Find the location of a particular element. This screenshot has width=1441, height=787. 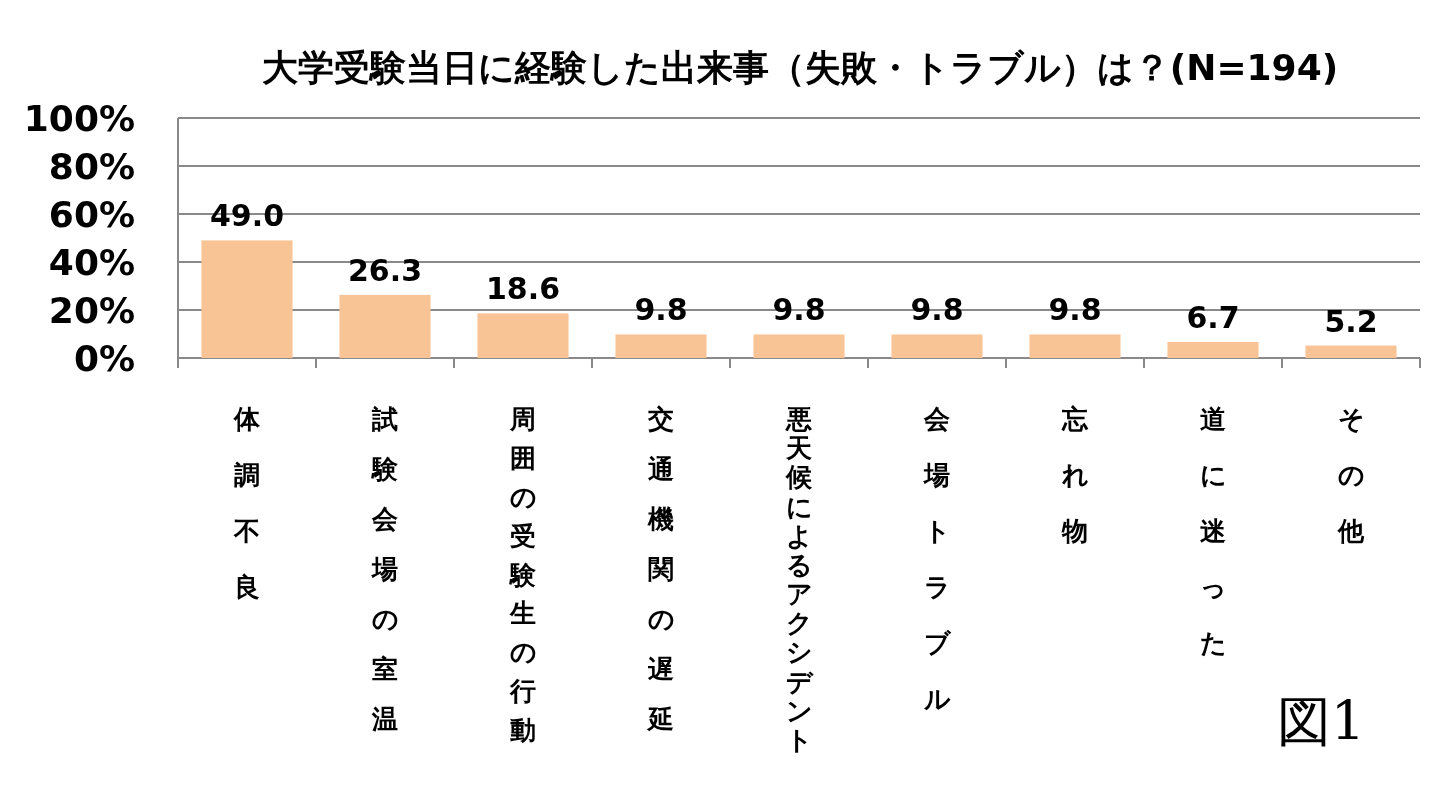

chart-title: 大学受験当日に経験した出来事（失敗・トラブル）は？(N=194) is located at coordinates (800, 67).